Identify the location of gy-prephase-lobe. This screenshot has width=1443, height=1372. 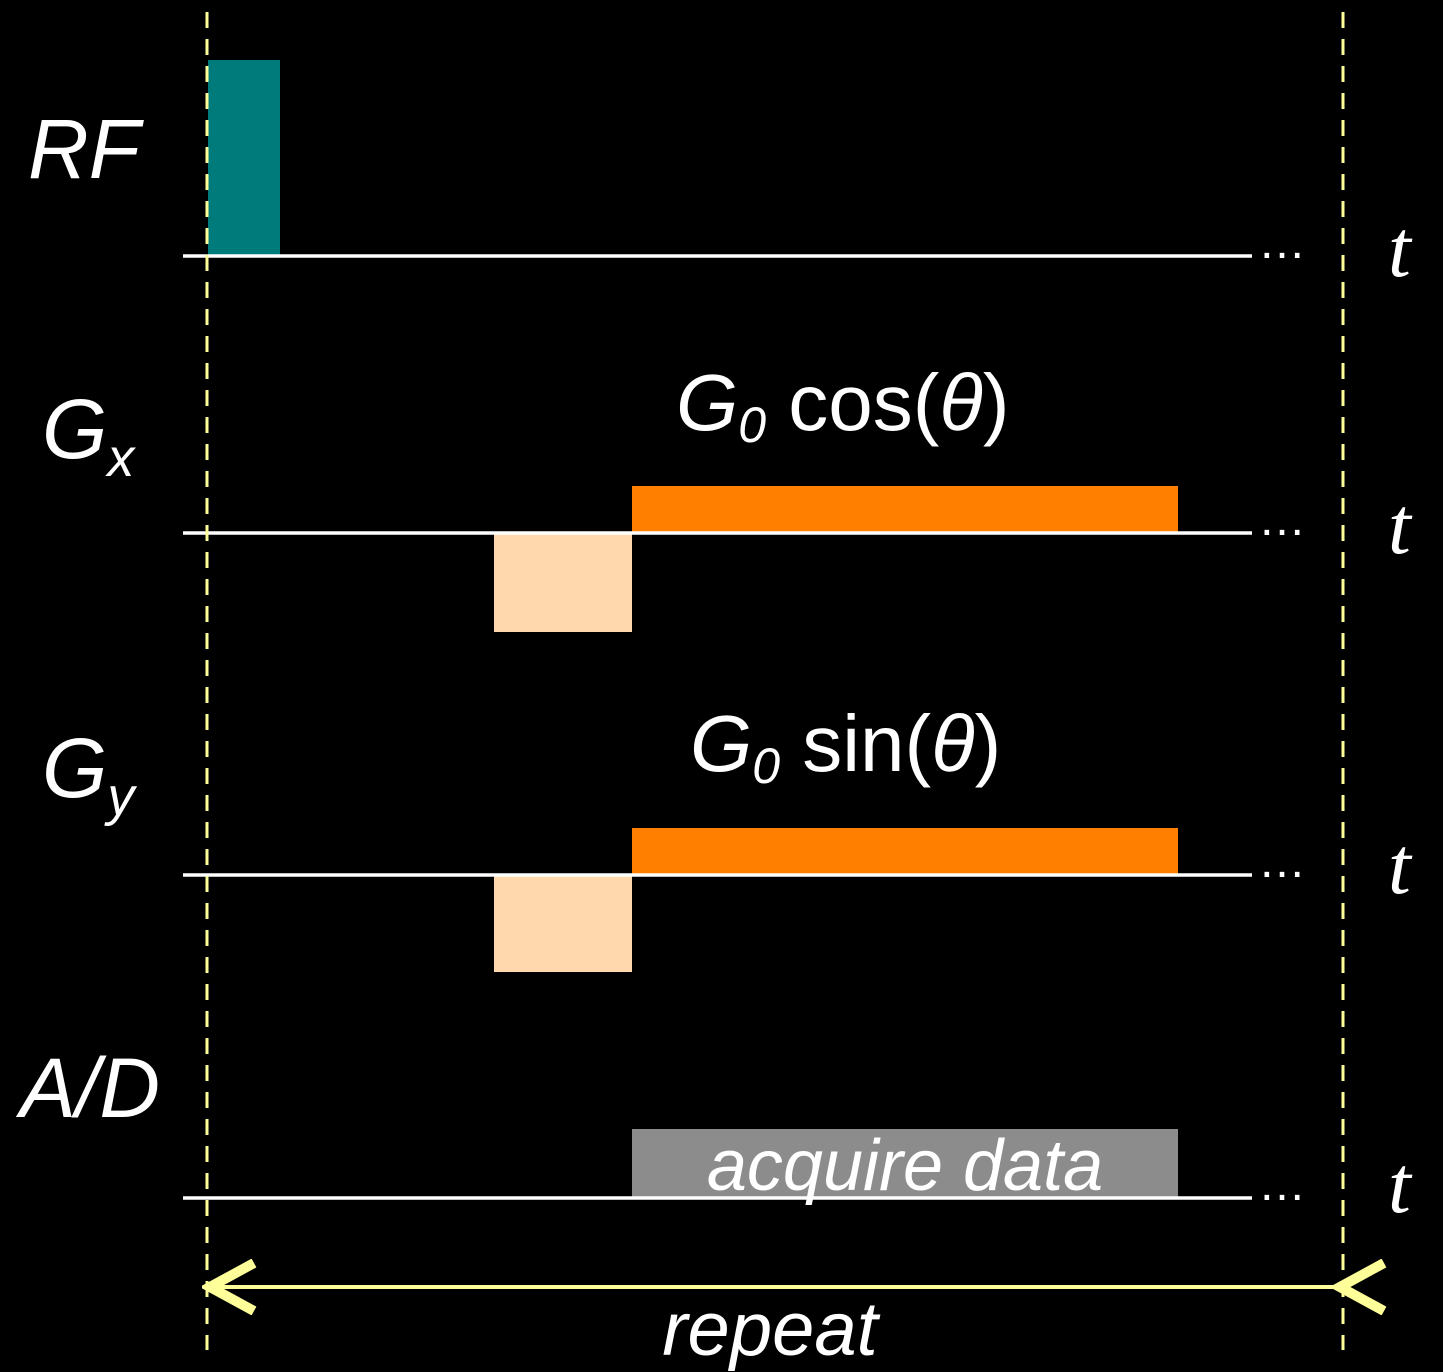
(563, 923).